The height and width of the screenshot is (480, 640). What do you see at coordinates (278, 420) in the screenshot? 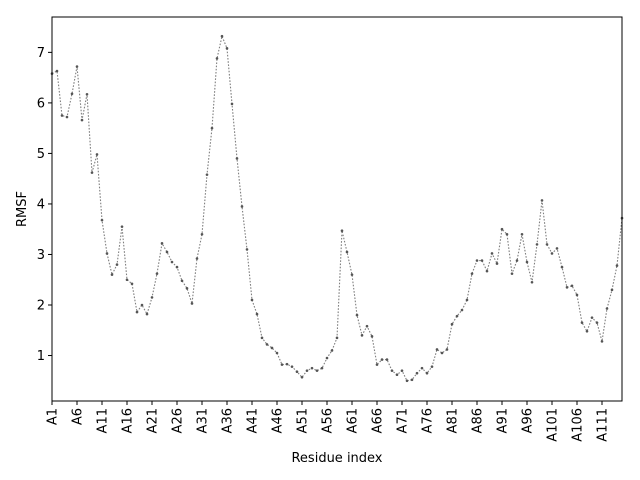
I see `x-tick-label: A46` at bounding box center [278, 420].